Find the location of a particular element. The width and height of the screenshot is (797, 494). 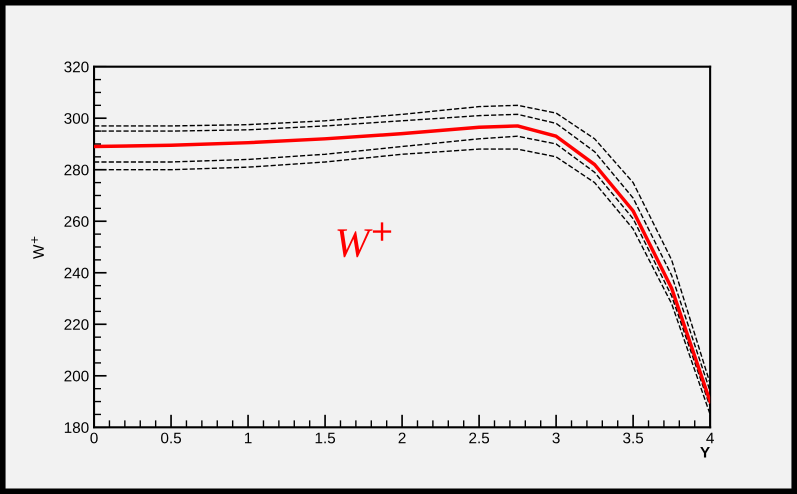

y-tick-label: 200 is located at coordinates (76, 376).